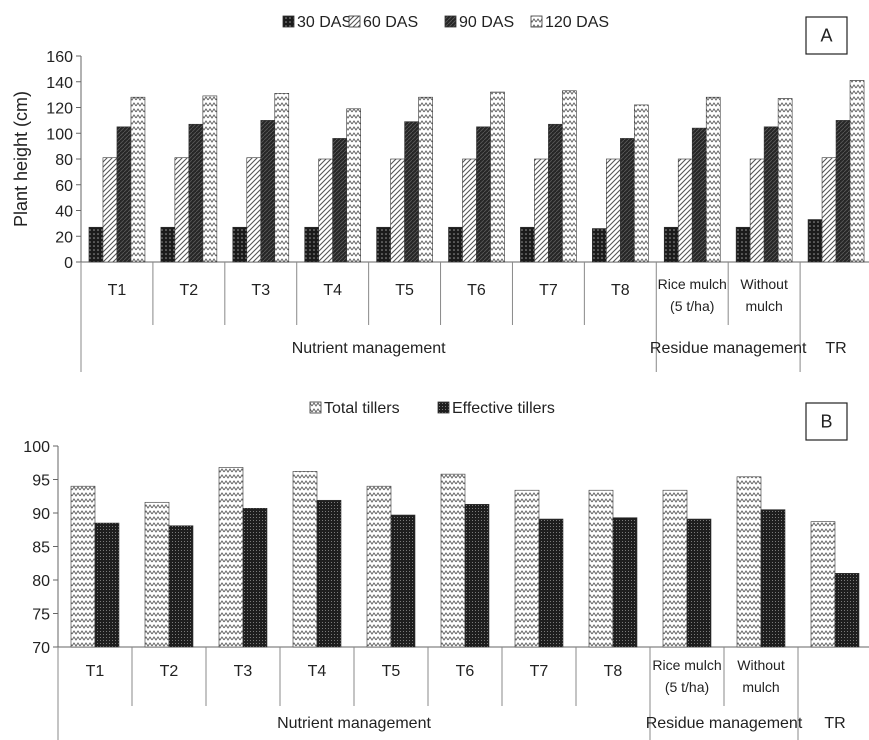 This screenshot has width=869, height=740. What do you see at coordinates (486, 22) in the screenshot?
I see `legend-label: 90 DAS` at bounding box center [486, 22].